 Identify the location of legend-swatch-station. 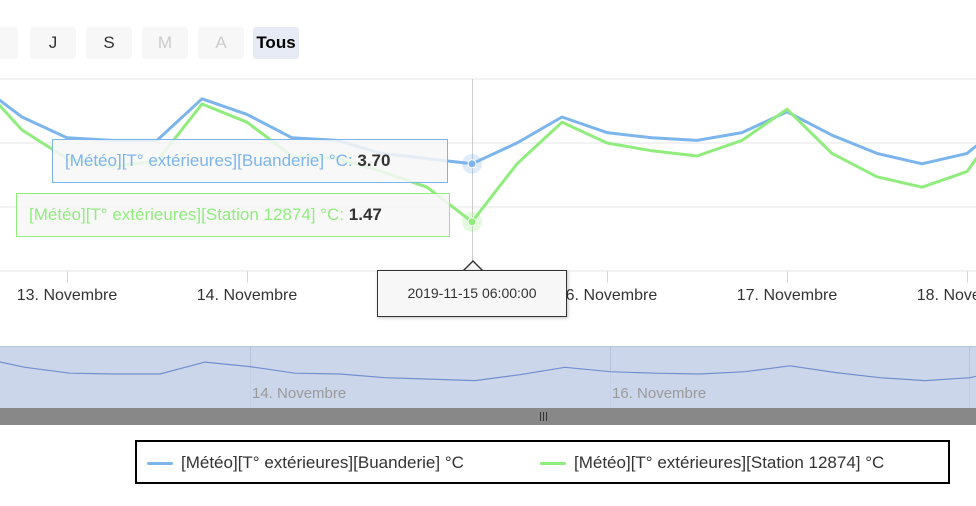
(553, 464).